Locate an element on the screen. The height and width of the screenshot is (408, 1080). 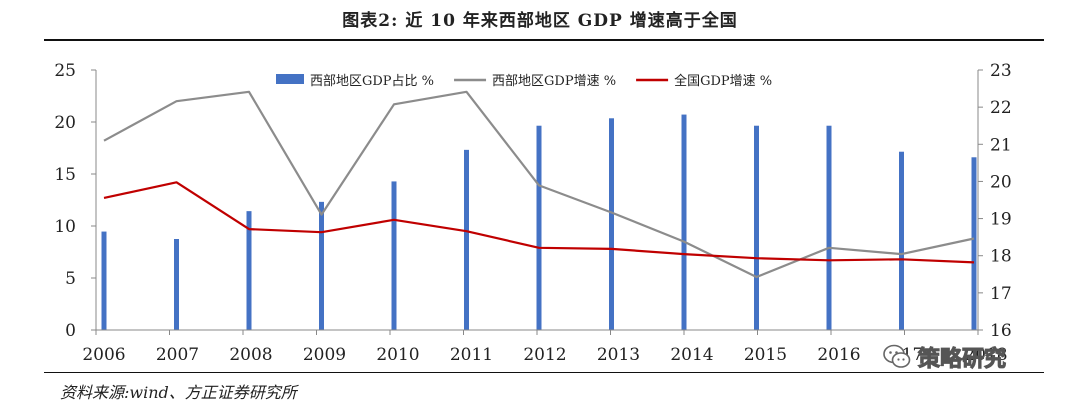
x-tick-label: 2018 is located at coordinates (985, 355).